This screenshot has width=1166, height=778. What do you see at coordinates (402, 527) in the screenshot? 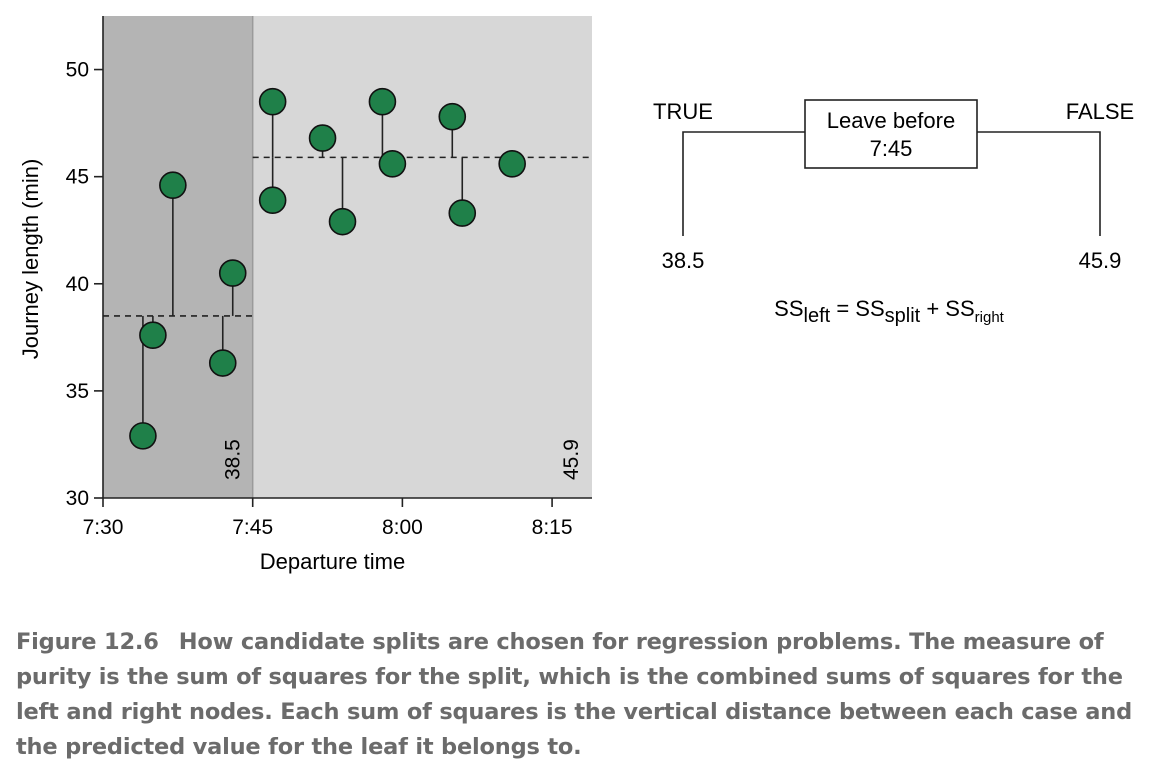
I see `x-tick-label: 8:00` at bounding box center [402, 527].